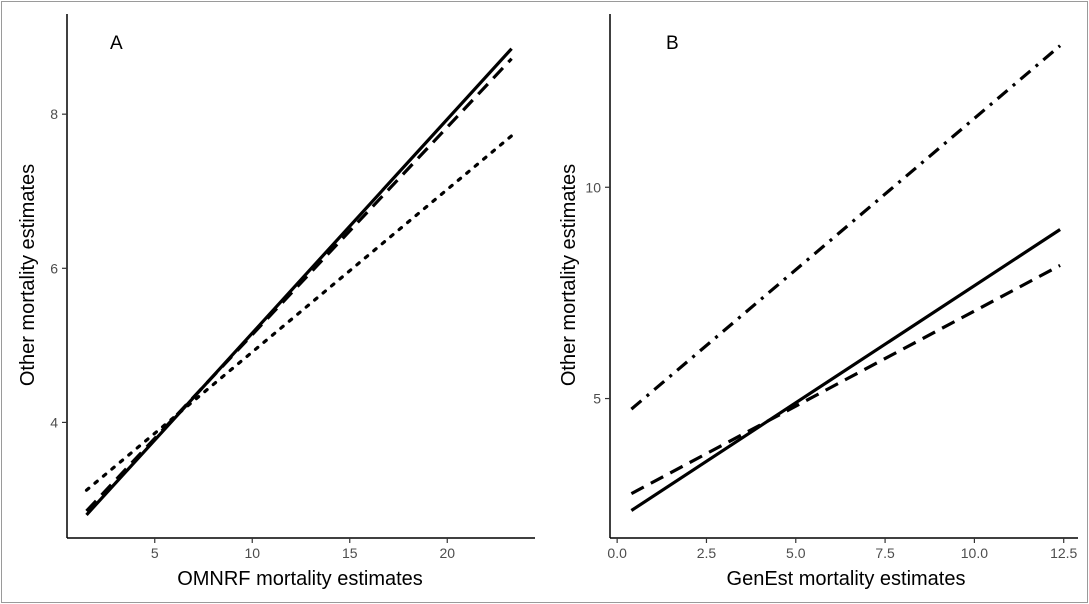 Image resolution: width=1089 pixels, height=604 pixels. What do you see at coordinates (350, 553) in the screenshot?
I see `panel-a-x-tick-label: 15` at bounding box center [350, 553].